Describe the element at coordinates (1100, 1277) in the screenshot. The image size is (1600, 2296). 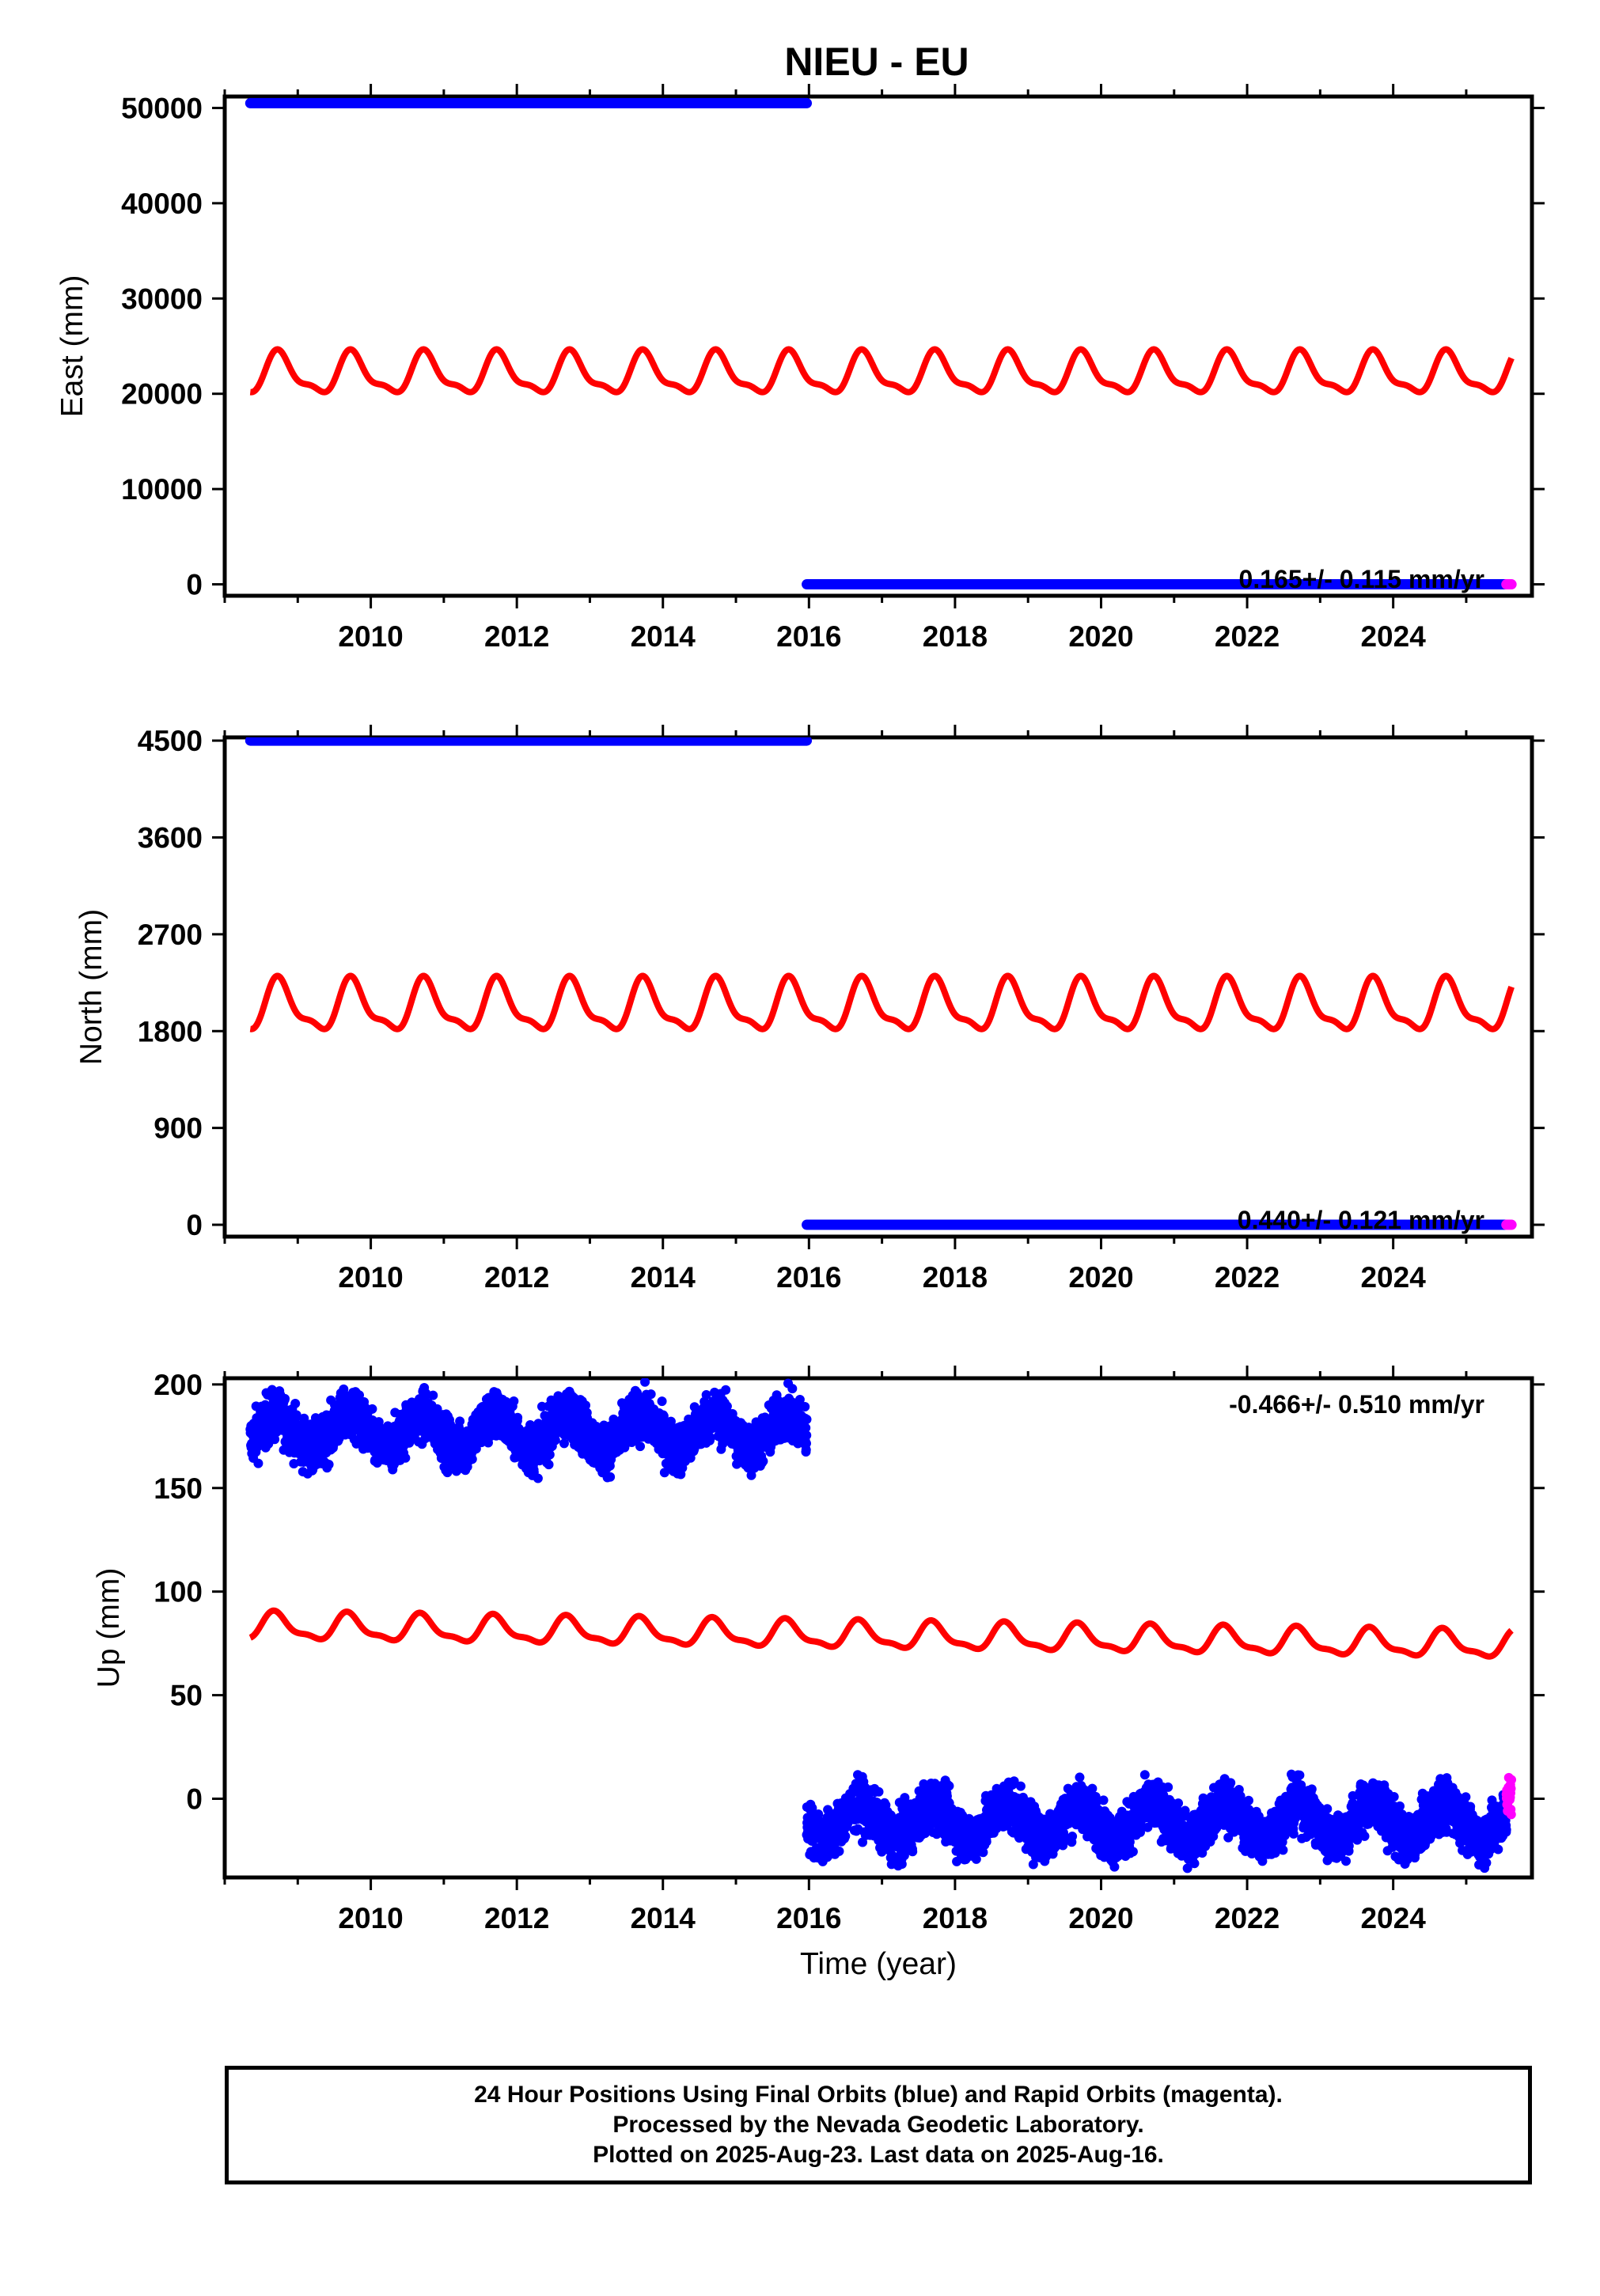
I see `north-x-tick-label: 2020` at that location.